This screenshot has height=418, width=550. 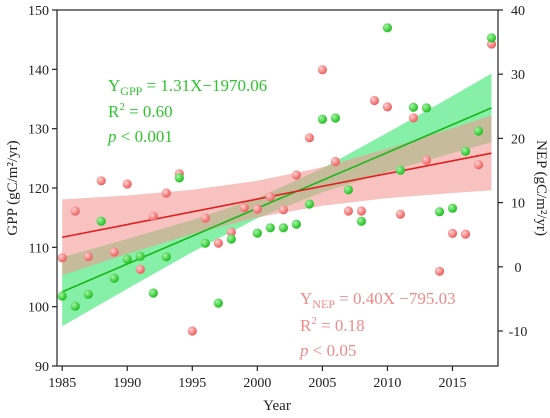 What do you see at coordinates (38, 308) in the screenshot?
I see `left-y-tick-label: 100` at bounding box center [38, 308].